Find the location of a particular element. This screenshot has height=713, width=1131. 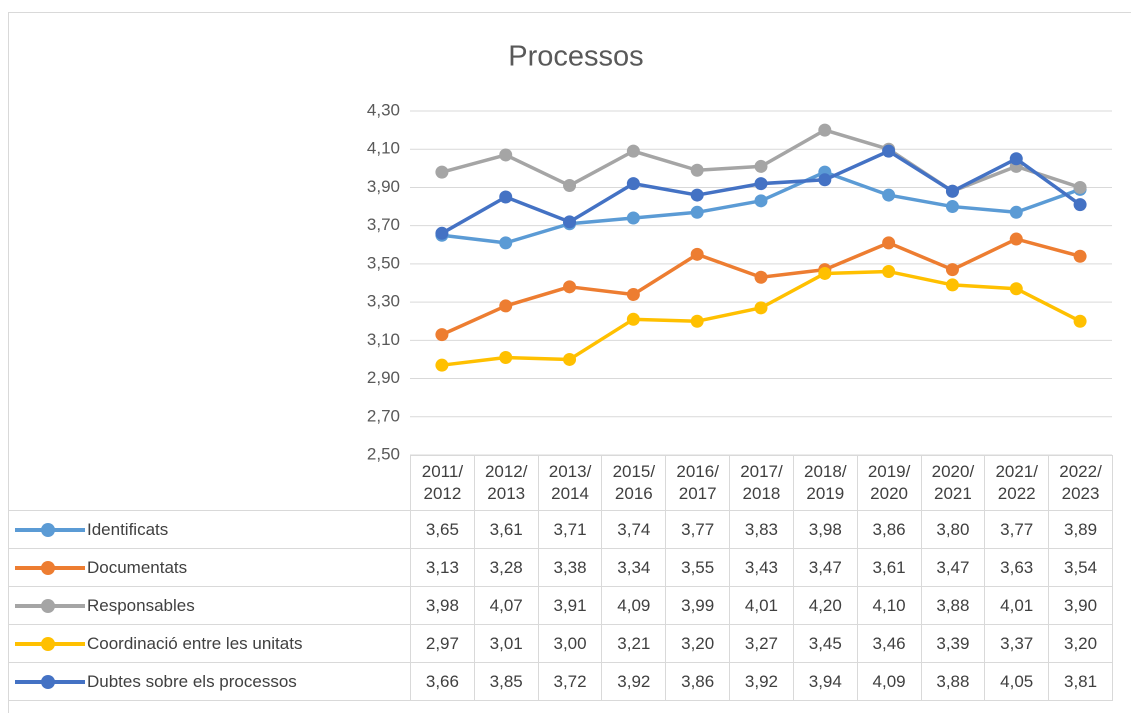

category-cell: 2015/2016 is located at coordinates (634, 483).